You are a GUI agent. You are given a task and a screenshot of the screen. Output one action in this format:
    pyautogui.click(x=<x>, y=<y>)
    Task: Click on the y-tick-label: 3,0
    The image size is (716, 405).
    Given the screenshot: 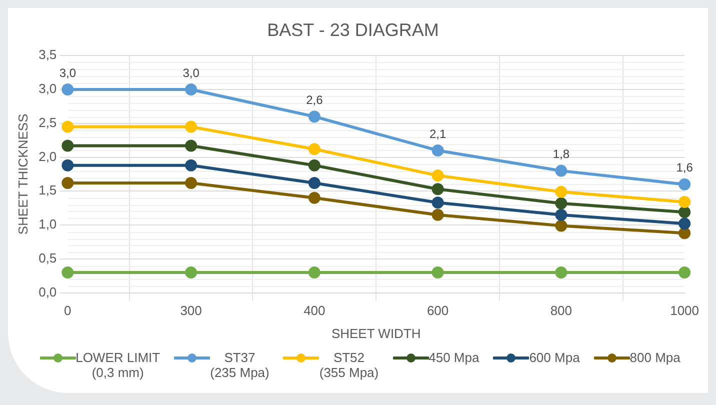 What is the action you would take?
    pyautogui.click(x=47, y=88)
    